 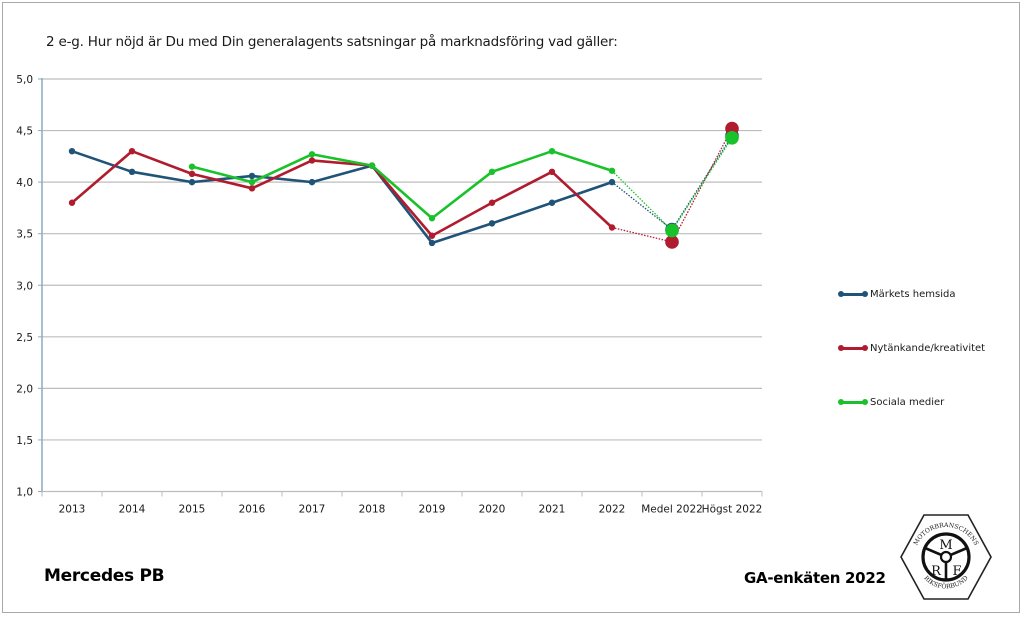 What do you see at coordinates (132, 510) in the screenshot?
I see `x-tick-label: 2014` at bounding box center [132, 510].